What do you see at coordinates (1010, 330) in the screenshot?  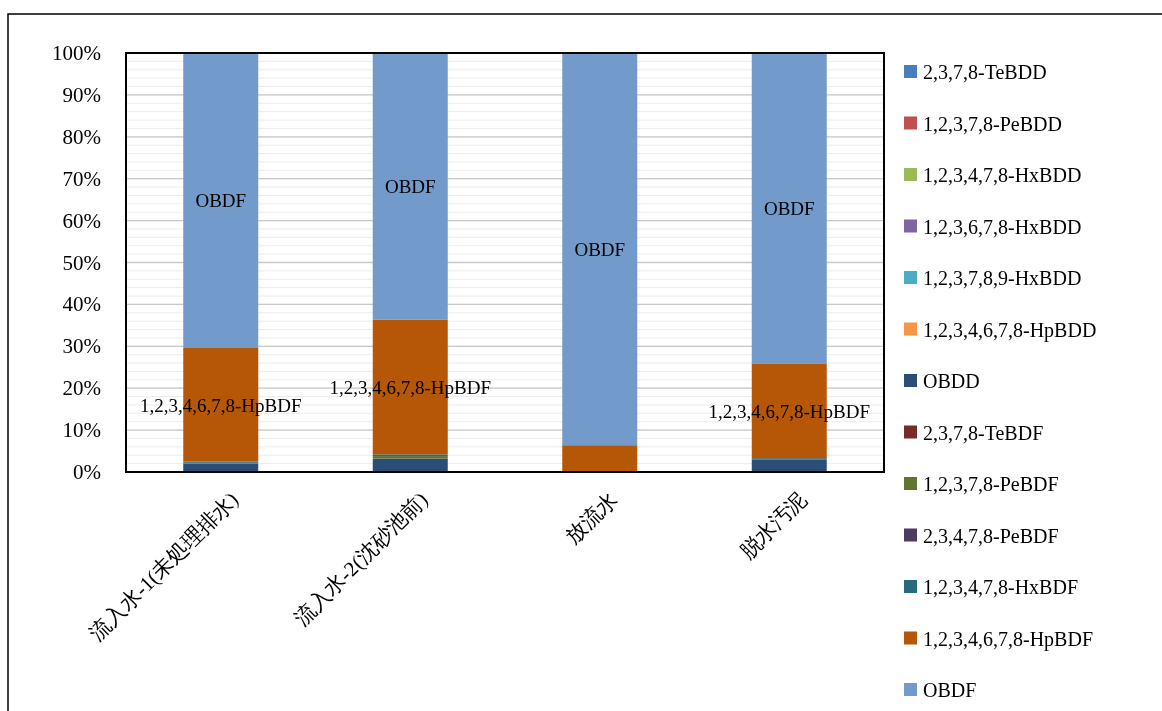 I see `legend-label: 1,2,3,4,6,7,8-HpBDD` at bounding box center [1010, 330].